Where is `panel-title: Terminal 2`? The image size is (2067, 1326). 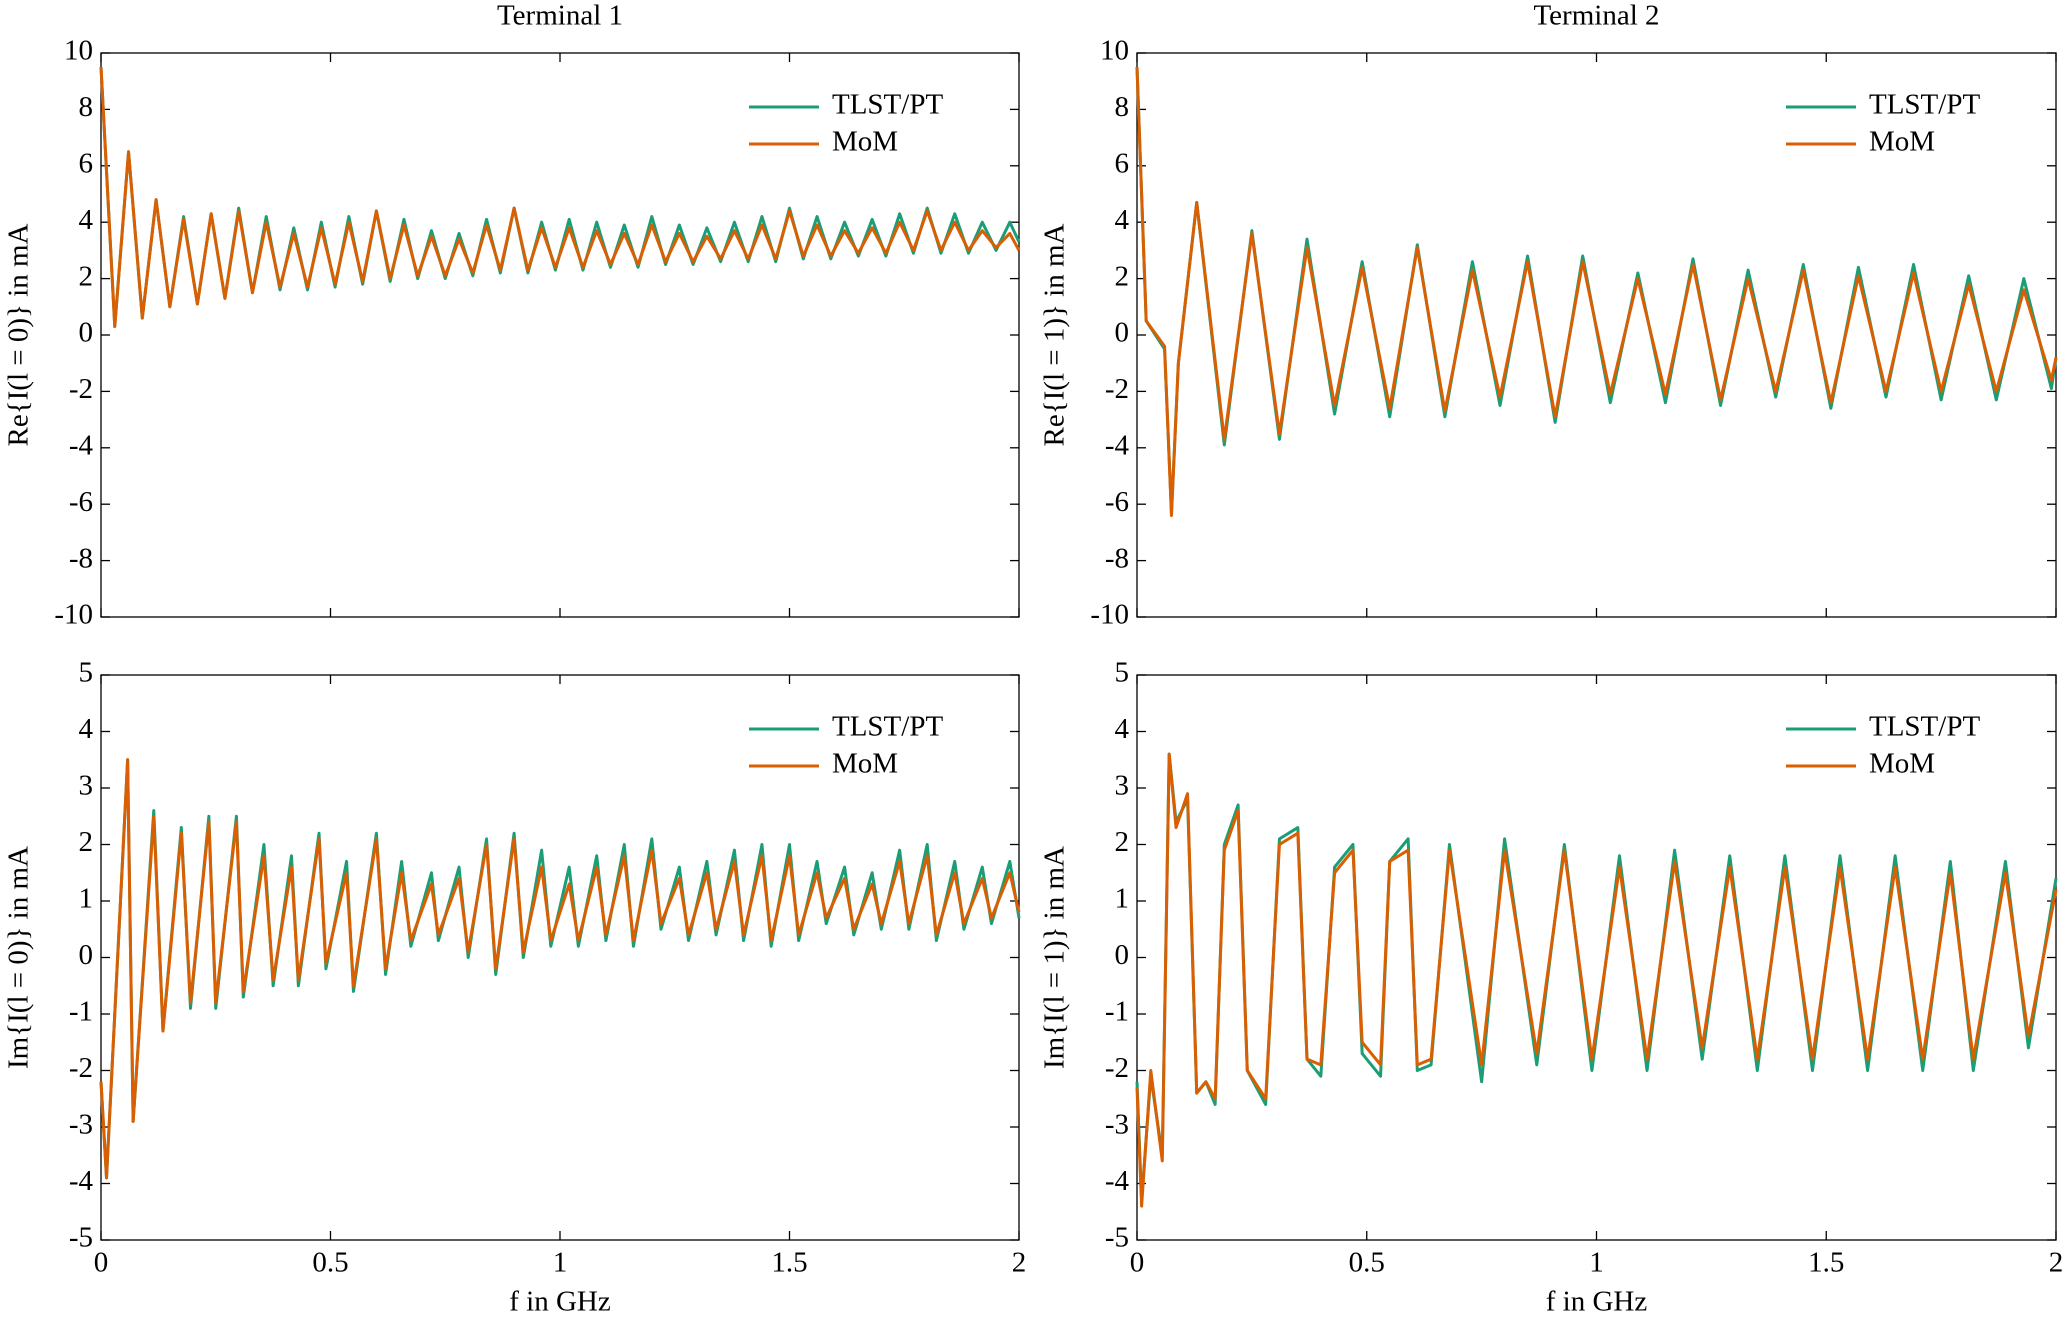
panel-title: Terminal 2 is located at coordinates (1596, 16).